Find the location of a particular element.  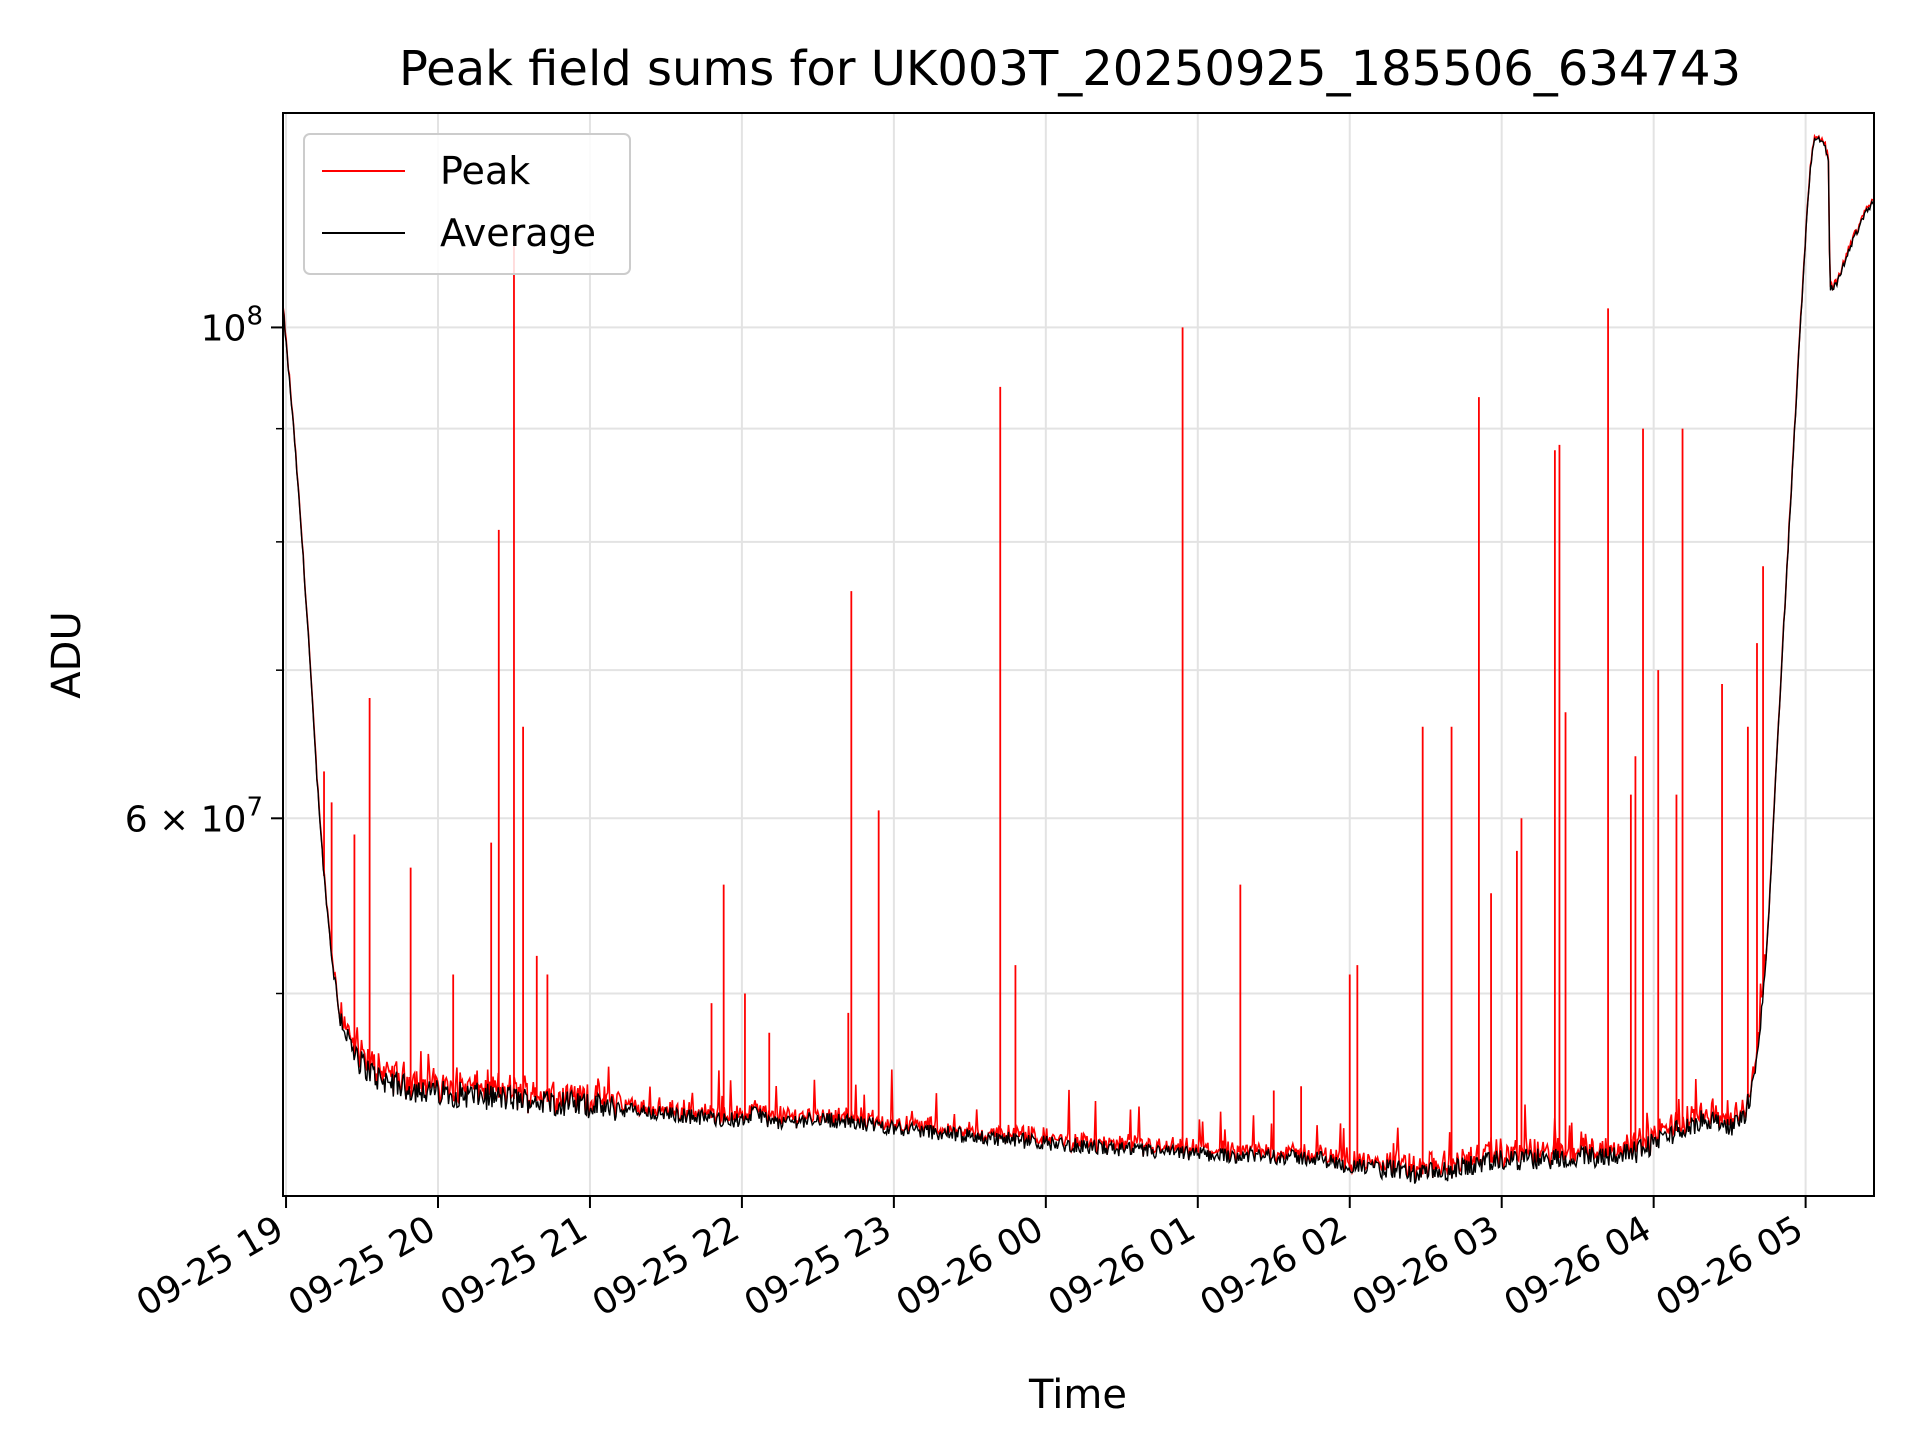

legend-box is located at coordinates (467, 204).